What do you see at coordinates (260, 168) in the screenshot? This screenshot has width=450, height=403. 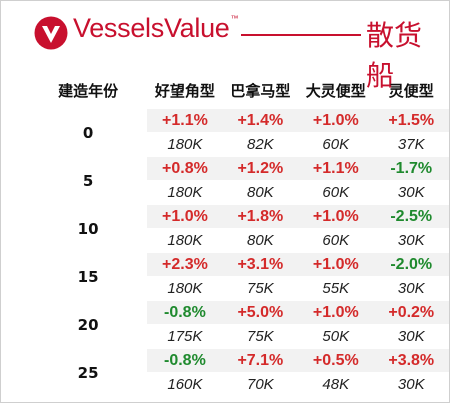 I see `change-cell: +1.2%` at bounding box center [260, 168].